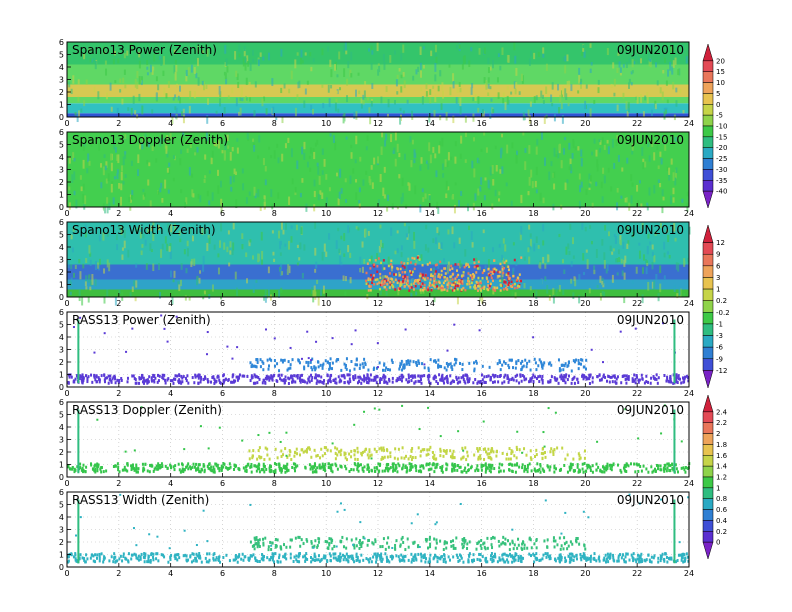 The image size is (792, 612). Describe the element at coordinates (378, 558) in the screenshot. I see `scatter-band` at that location.